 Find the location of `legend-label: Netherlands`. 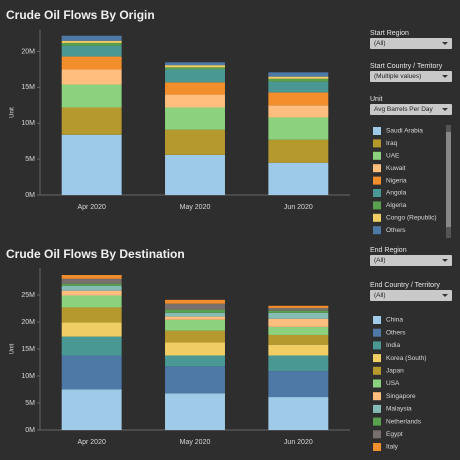

legend-label: Netherlands is located at coordinates (404, 421).